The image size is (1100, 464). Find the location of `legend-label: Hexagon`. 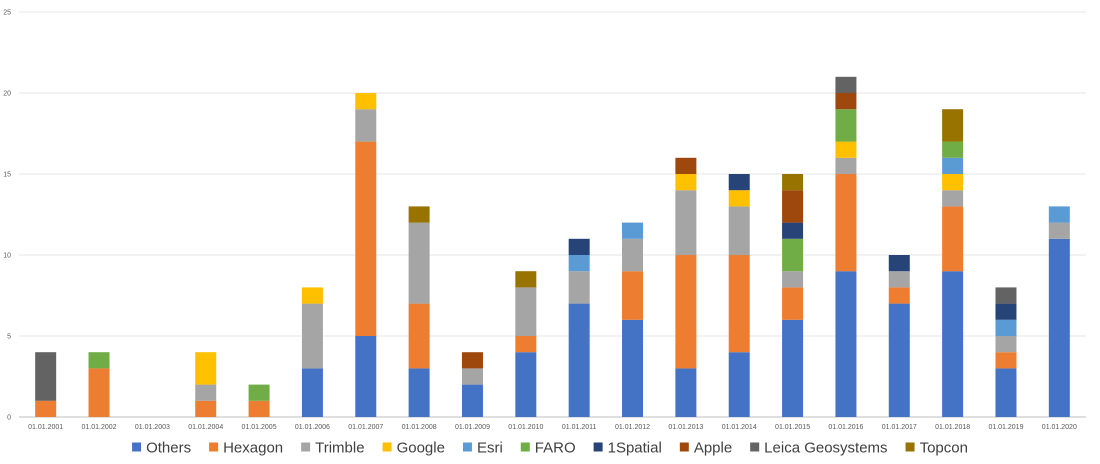

legend-label: Hexagon is located at coordinates (253, 448).